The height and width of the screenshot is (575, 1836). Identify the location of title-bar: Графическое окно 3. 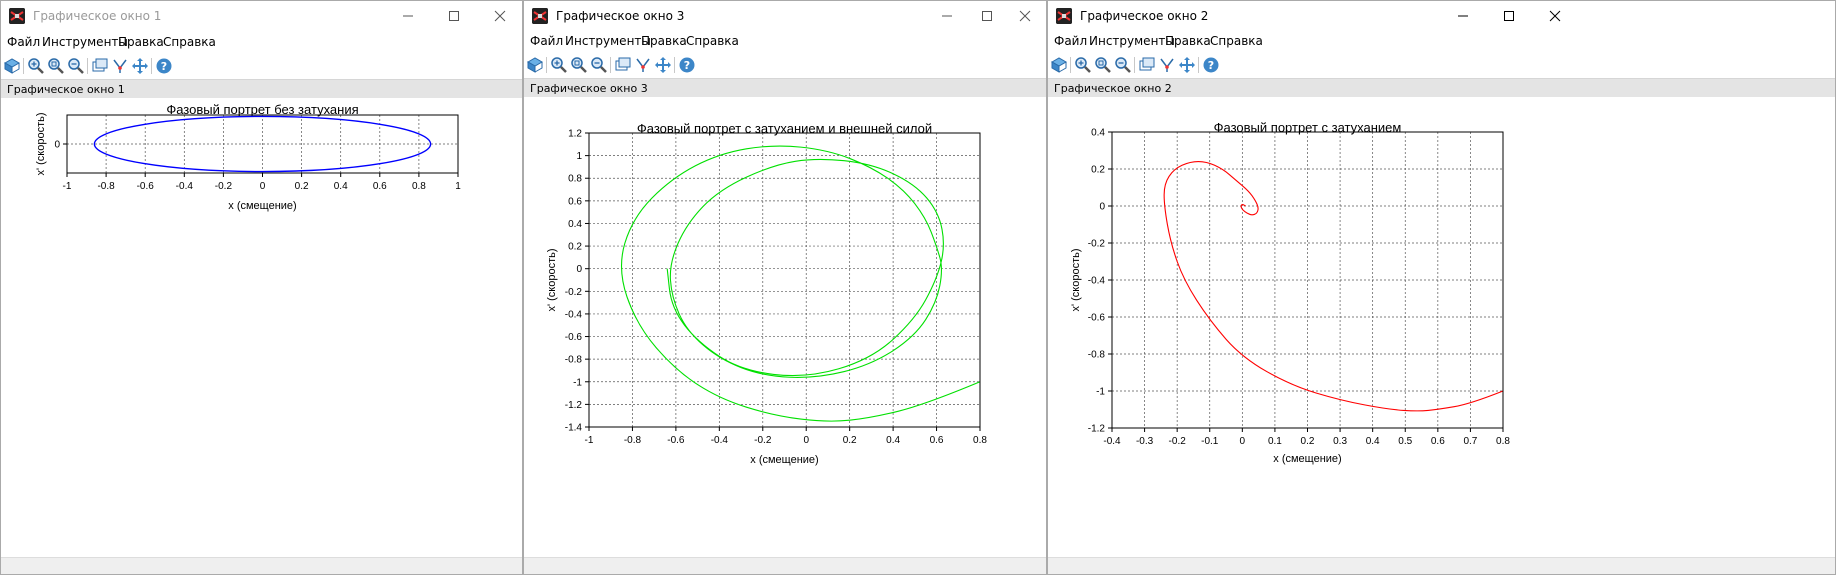
(785, 16).